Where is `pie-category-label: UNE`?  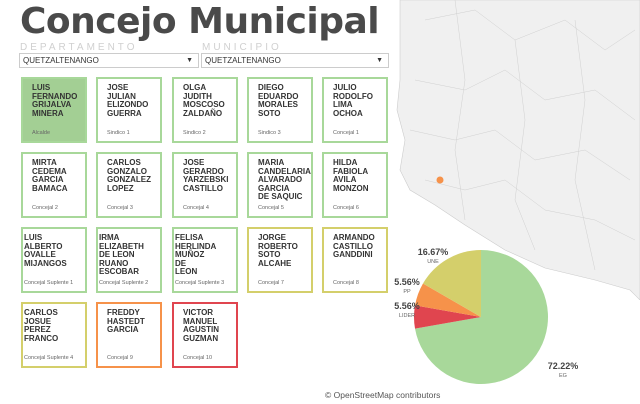
pie-category-label: UNE is located at coordinates (433, 262).